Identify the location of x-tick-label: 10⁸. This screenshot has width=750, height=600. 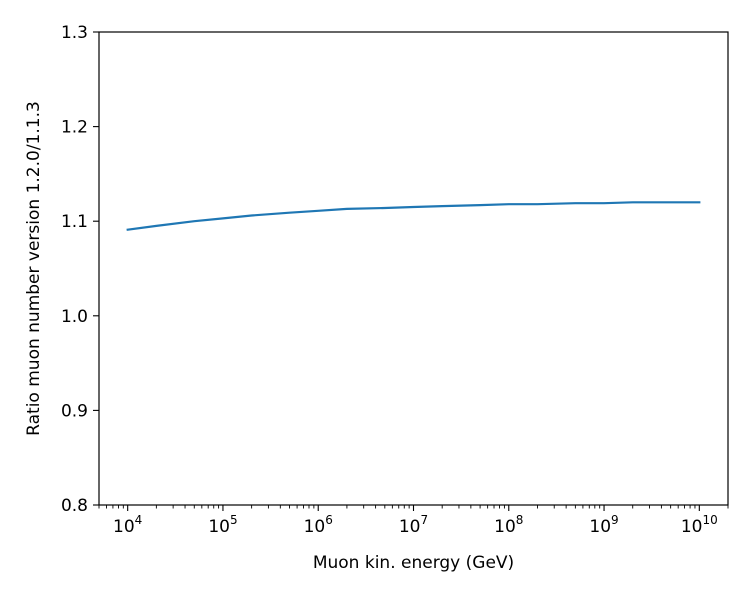
(508, 525).